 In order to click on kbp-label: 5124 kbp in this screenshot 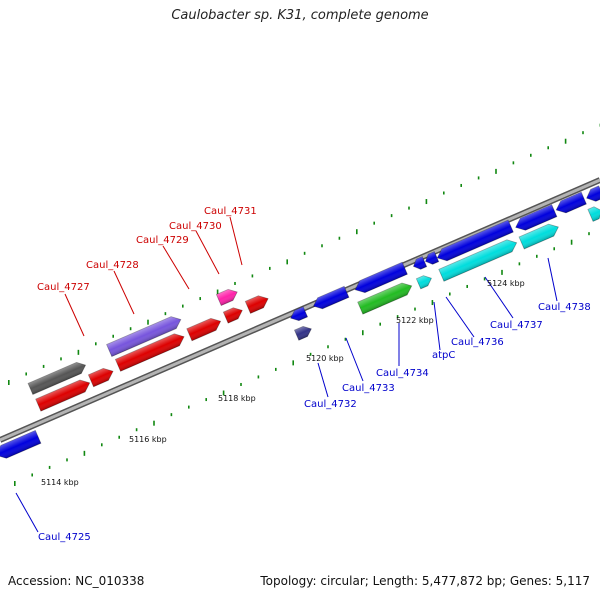, I will do `click(506, 283)`.